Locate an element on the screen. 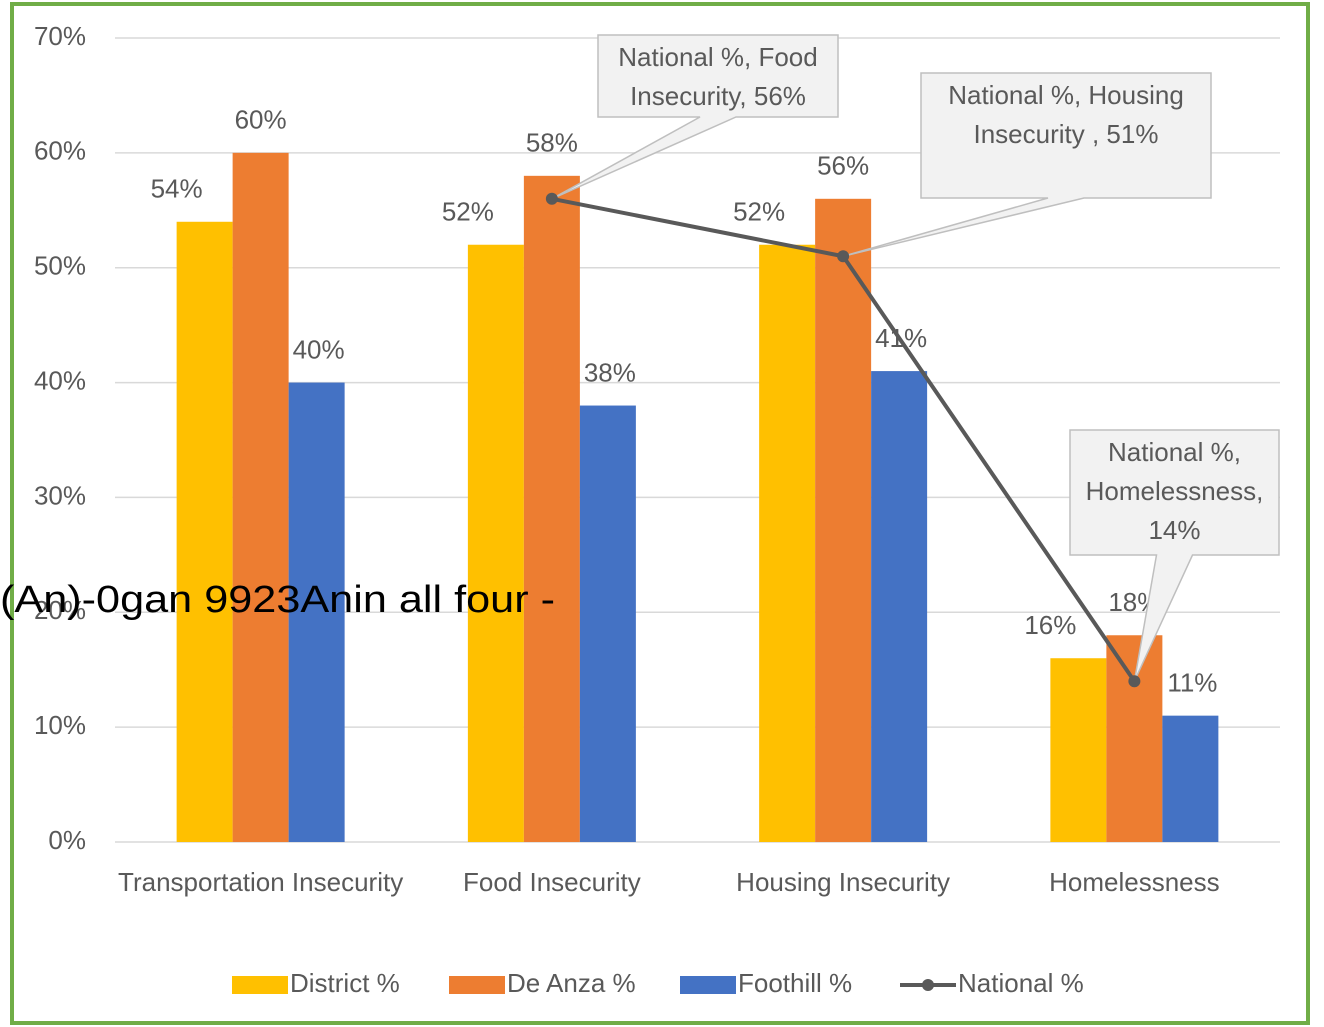 This screenshot has height=1027, width=1324. y-tick-label: 30% is located at coordinates (60, 495).